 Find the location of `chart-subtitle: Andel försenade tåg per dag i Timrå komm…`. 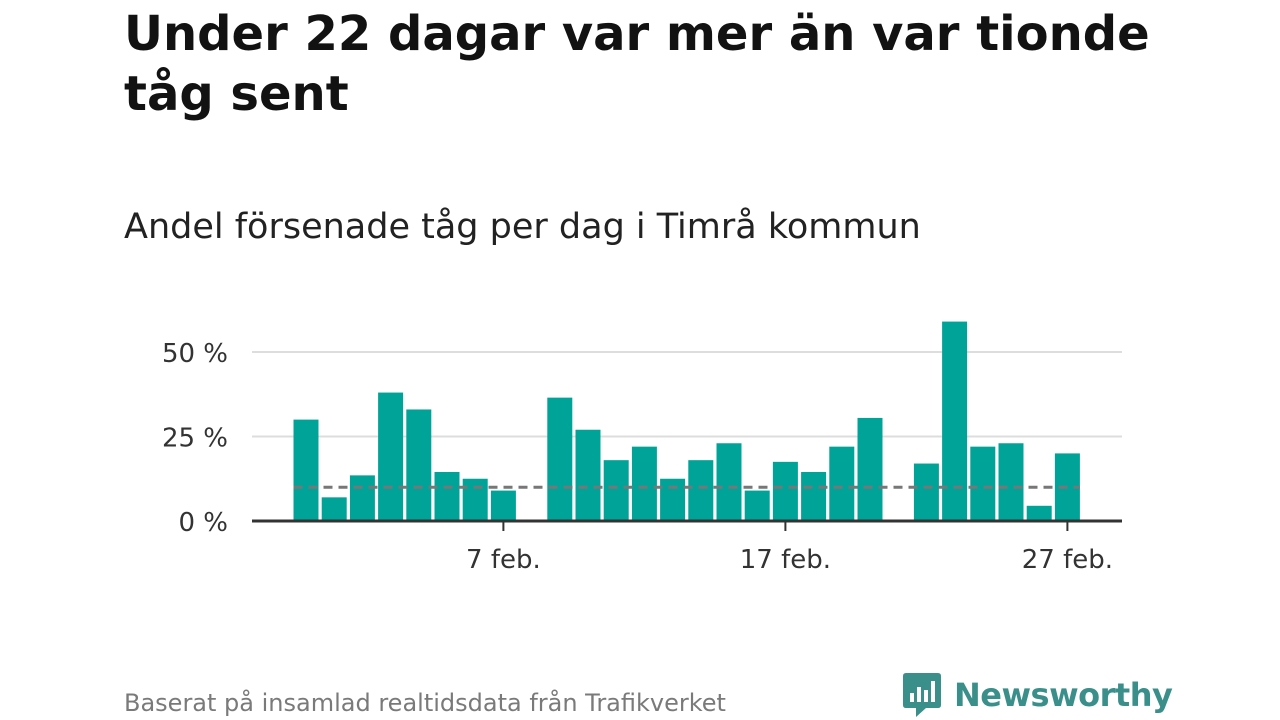

chart-subtitle: Andel försenade tåg per dag i Timrå komm… is located at coordinates (522, 227).